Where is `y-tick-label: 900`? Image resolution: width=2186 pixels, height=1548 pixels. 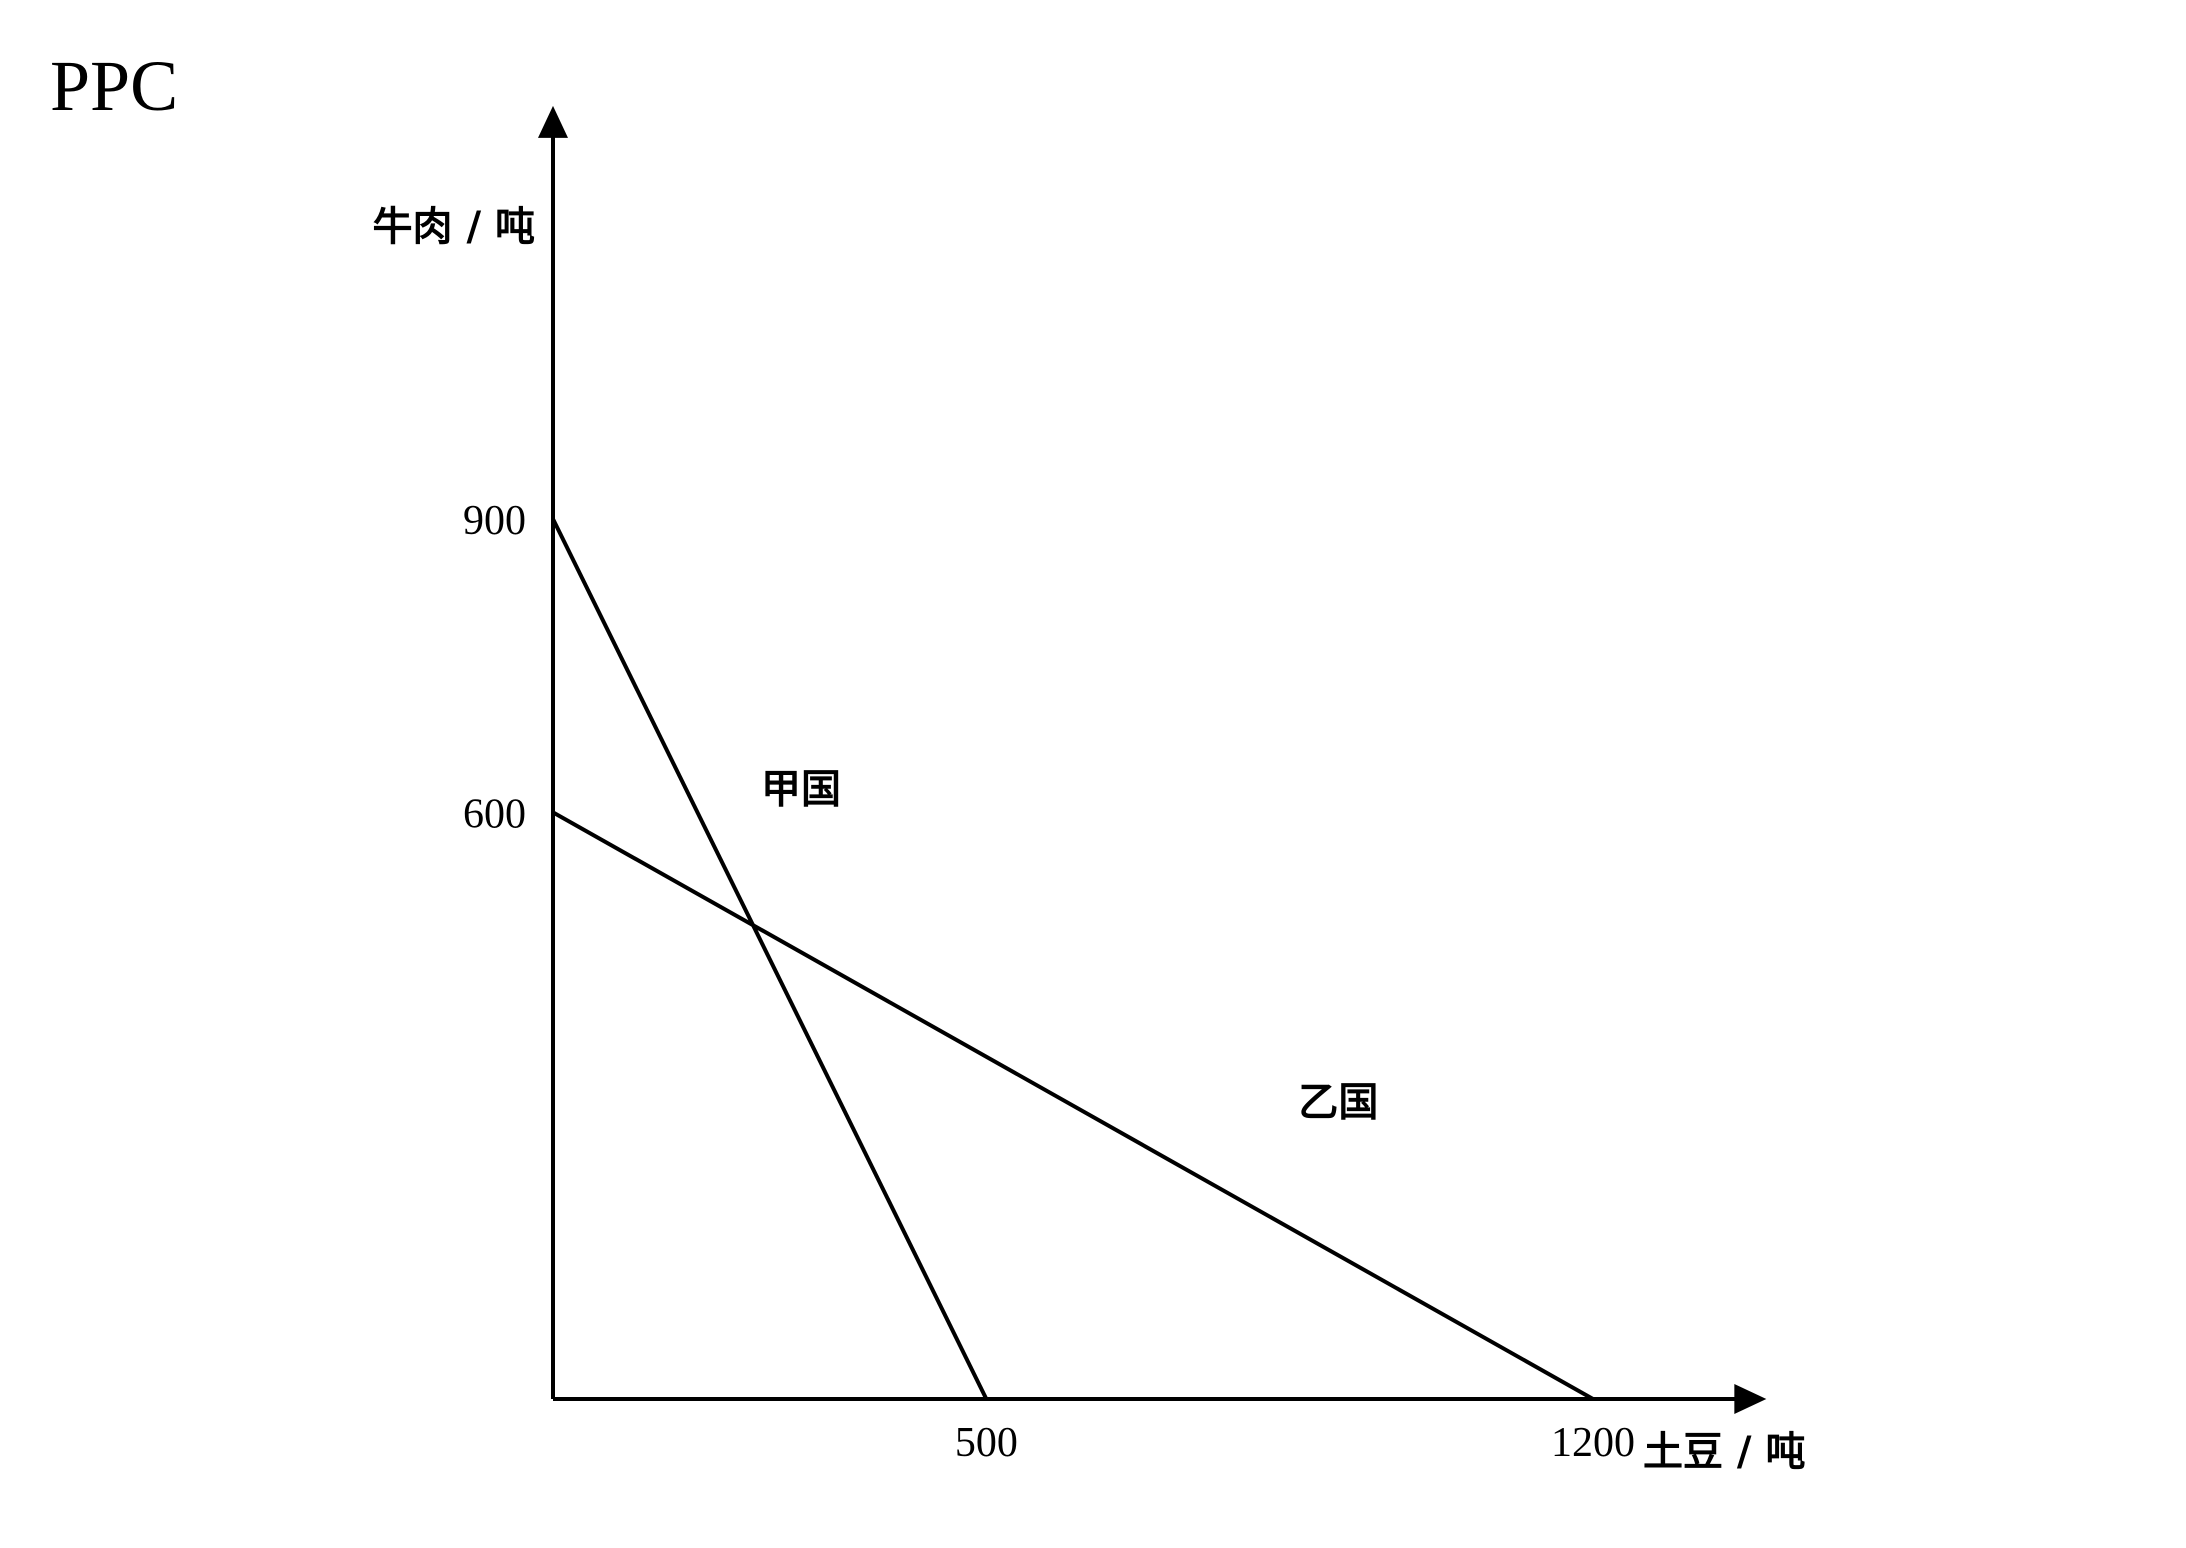 y-tick-label: 900 is located at coordinates (494, 521).